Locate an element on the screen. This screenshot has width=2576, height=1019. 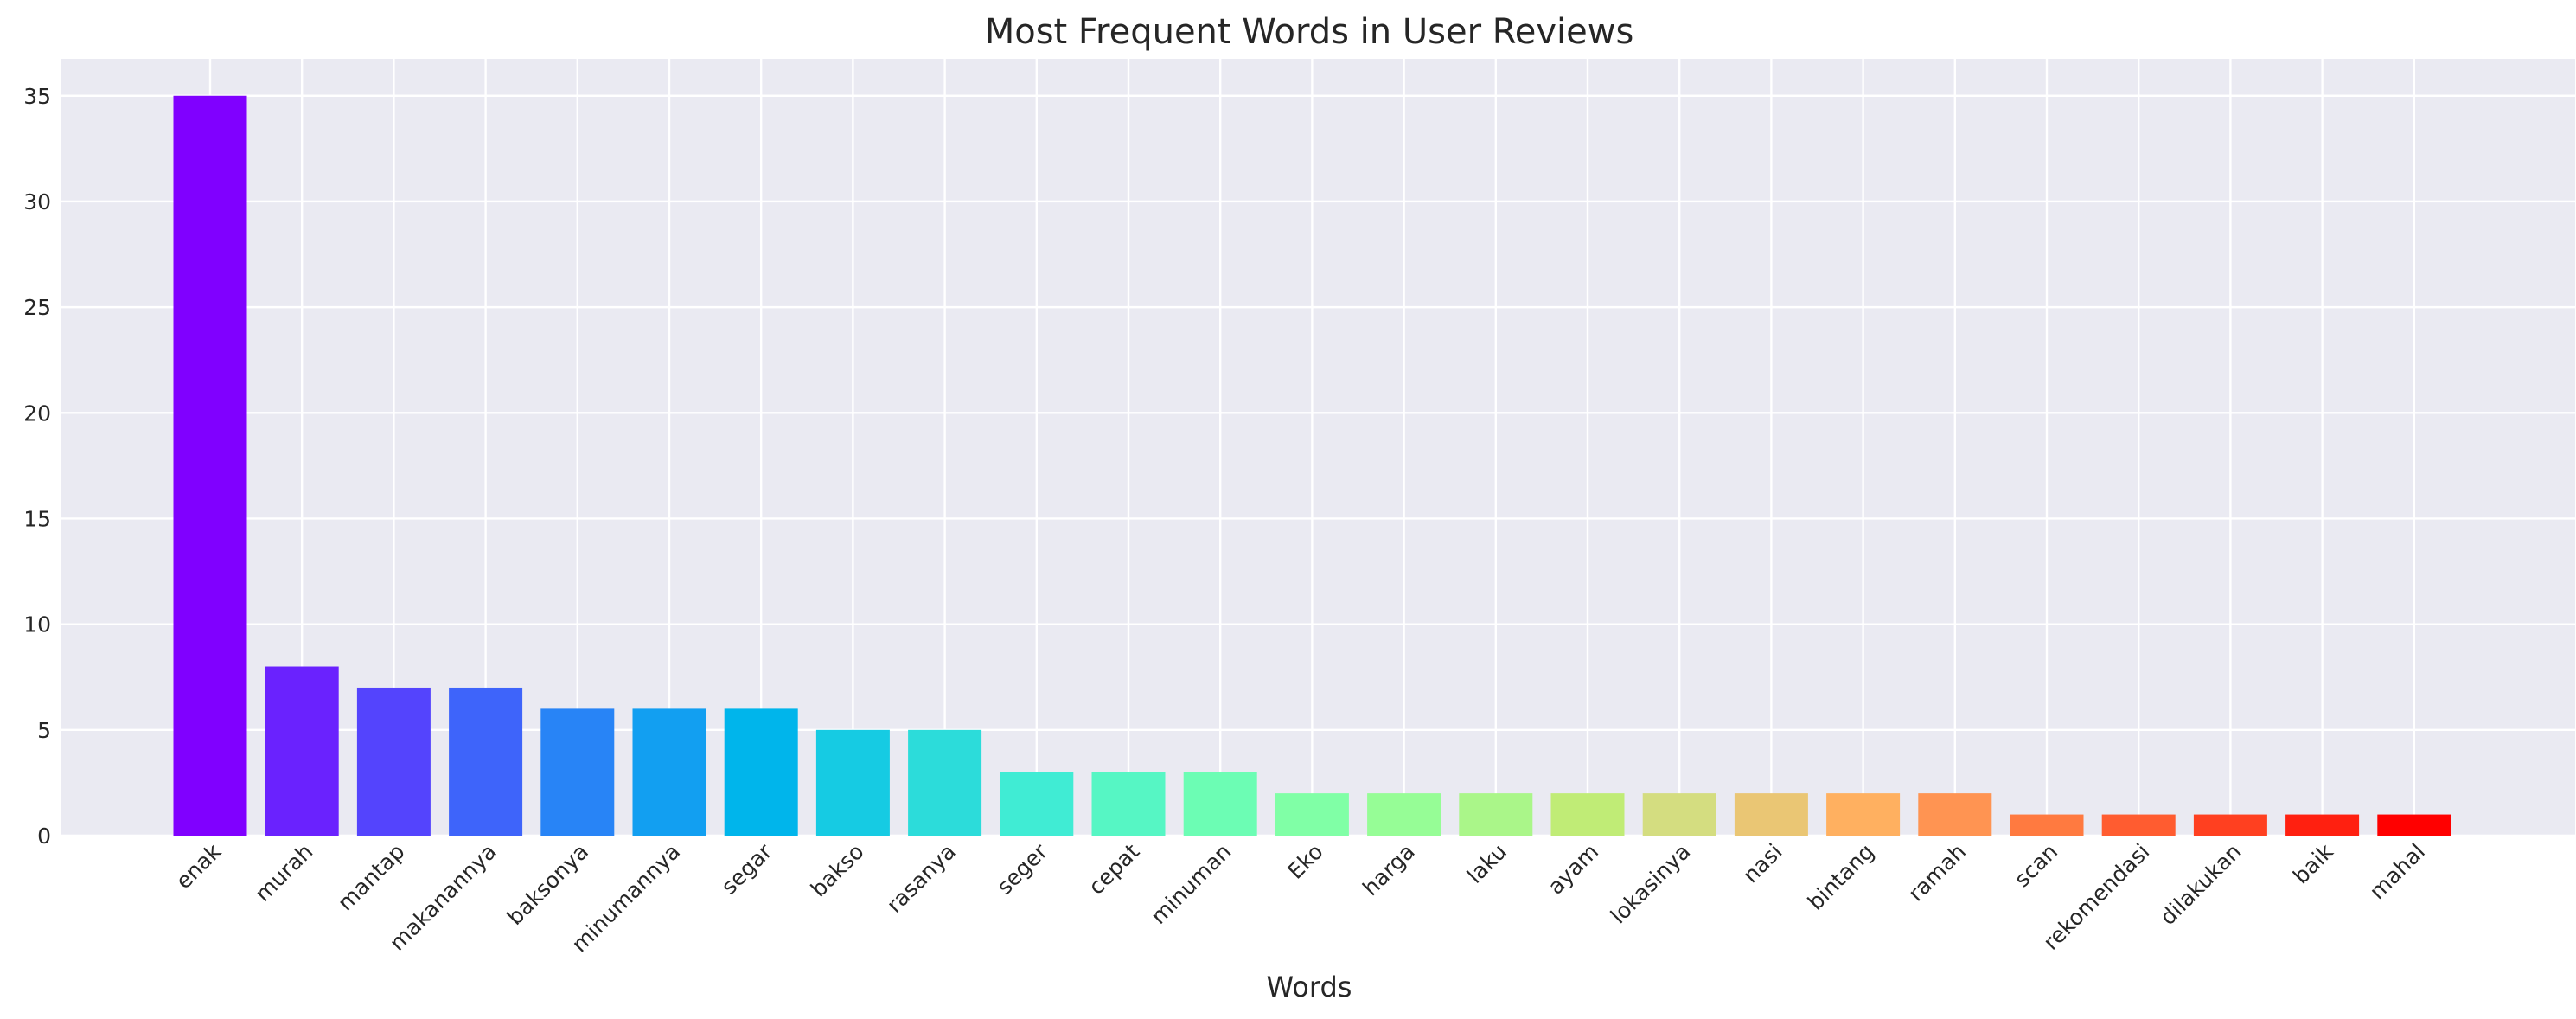
x-tick-label: lokasinya is located at coordinates (1651, 884).